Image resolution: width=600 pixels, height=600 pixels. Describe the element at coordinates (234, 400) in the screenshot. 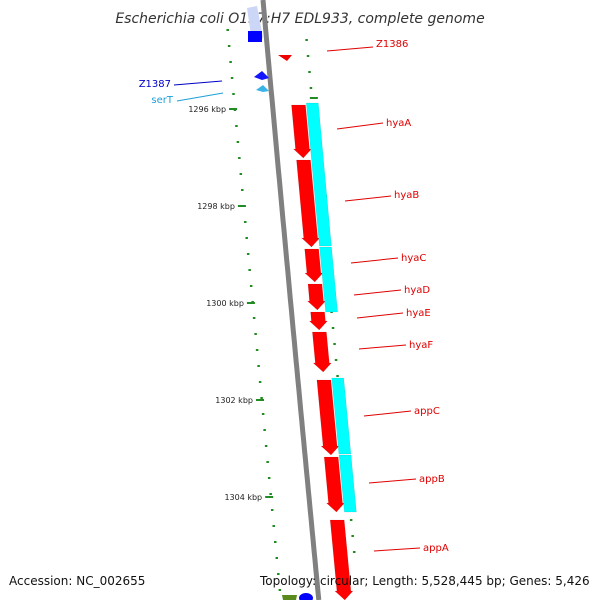

I see `kbp-label: 1302 kbp` at that location.